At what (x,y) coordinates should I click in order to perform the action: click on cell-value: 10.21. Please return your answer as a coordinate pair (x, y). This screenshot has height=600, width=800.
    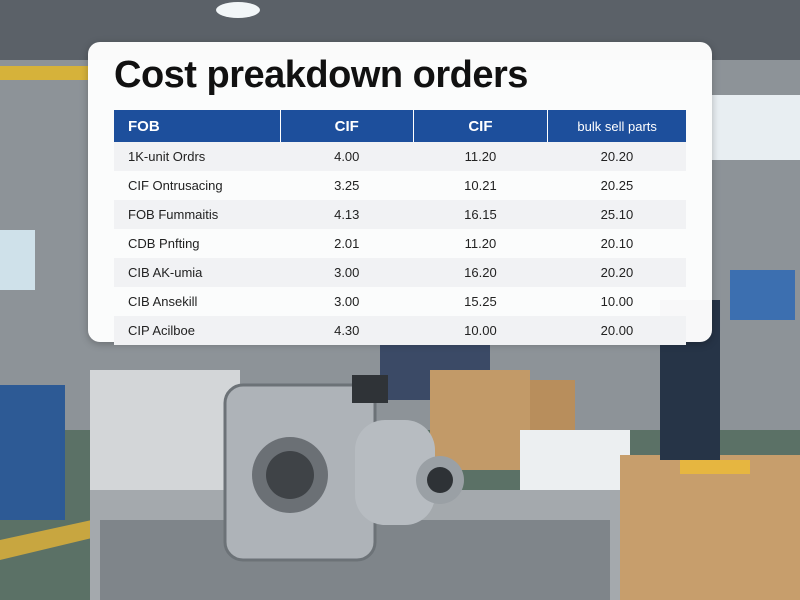
    Looking at the image, I should click on (480, 185).